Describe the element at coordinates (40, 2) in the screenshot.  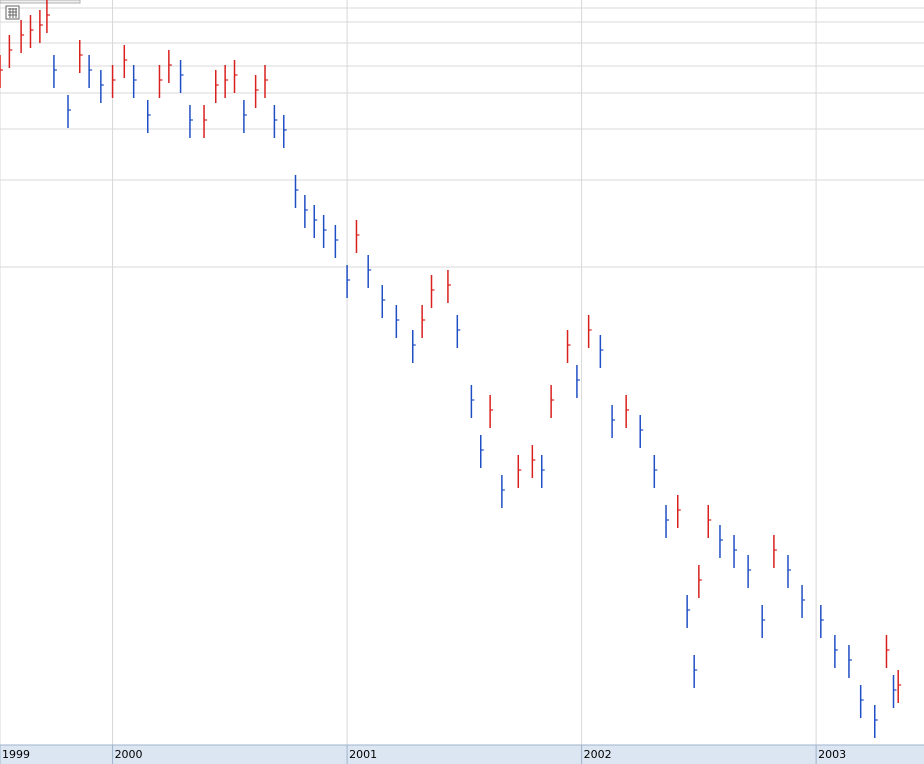
I see `tab-fragment` at that location.